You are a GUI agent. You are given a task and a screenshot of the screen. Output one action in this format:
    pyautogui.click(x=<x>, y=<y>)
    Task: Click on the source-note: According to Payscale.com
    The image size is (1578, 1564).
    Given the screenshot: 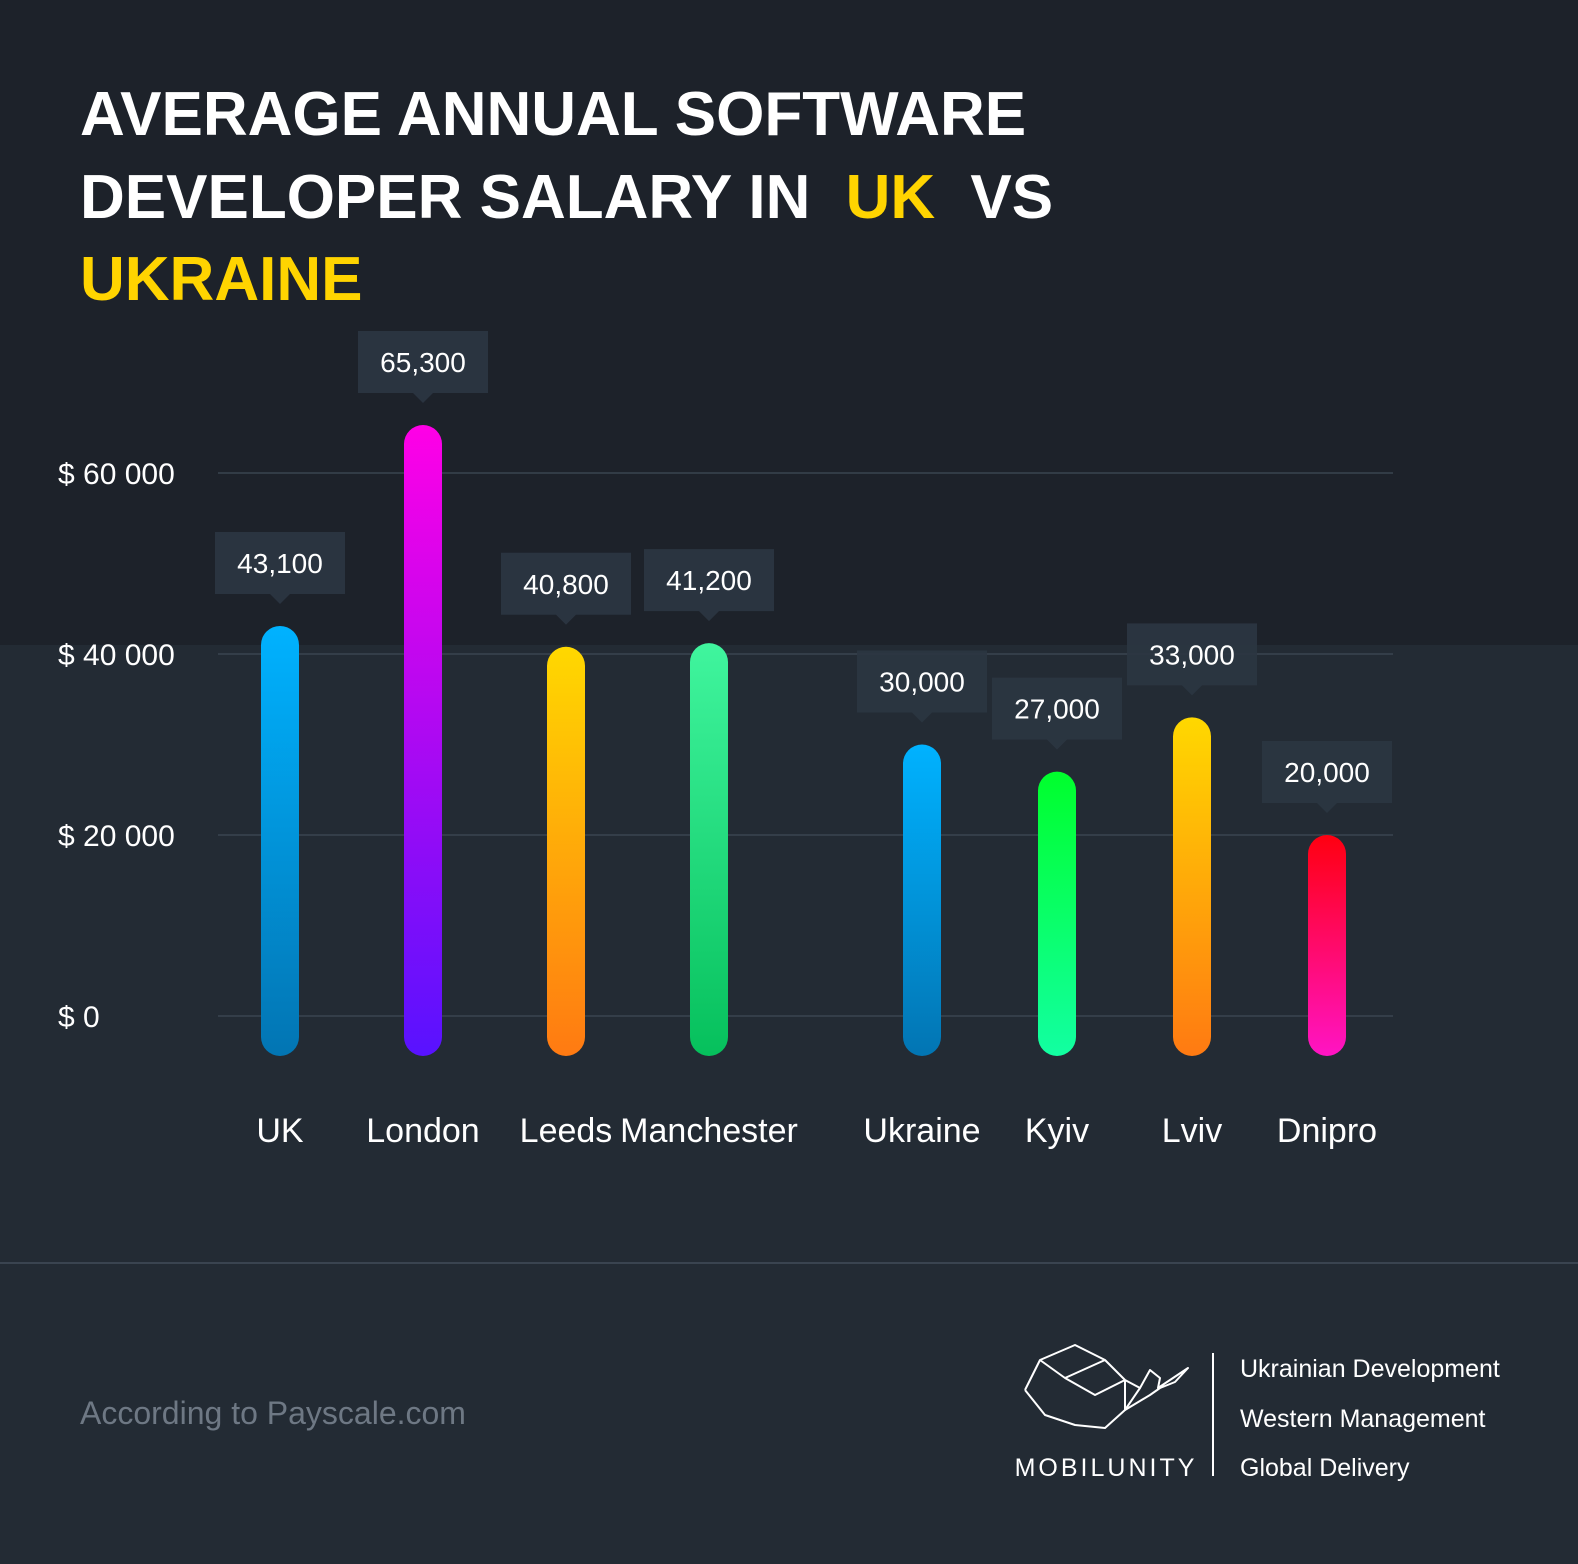 What is the action you would take?
    pyautogui.click(x=273, y=1413)
    